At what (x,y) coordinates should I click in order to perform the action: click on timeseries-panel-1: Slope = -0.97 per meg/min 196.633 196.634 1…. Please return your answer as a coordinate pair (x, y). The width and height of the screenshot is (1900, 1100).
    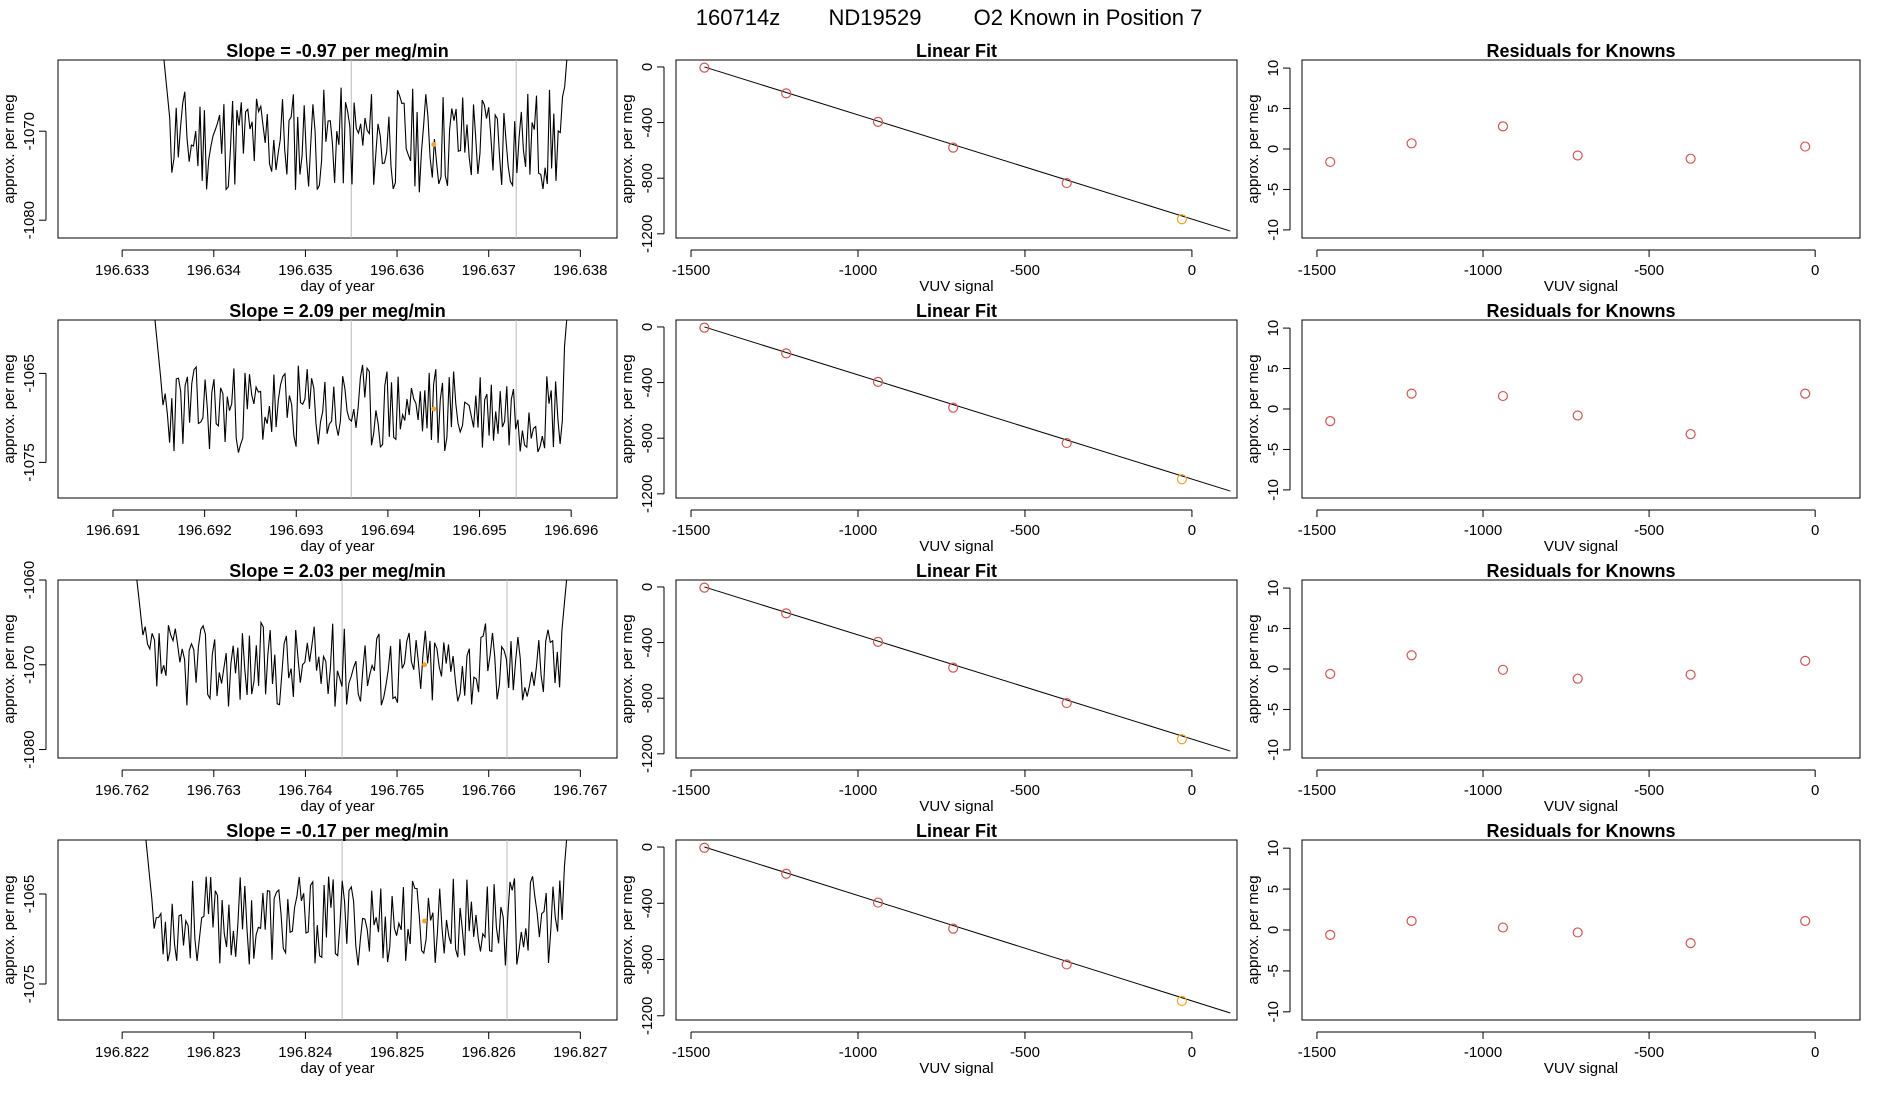
    Looking at the image, I should click on (309, 168).